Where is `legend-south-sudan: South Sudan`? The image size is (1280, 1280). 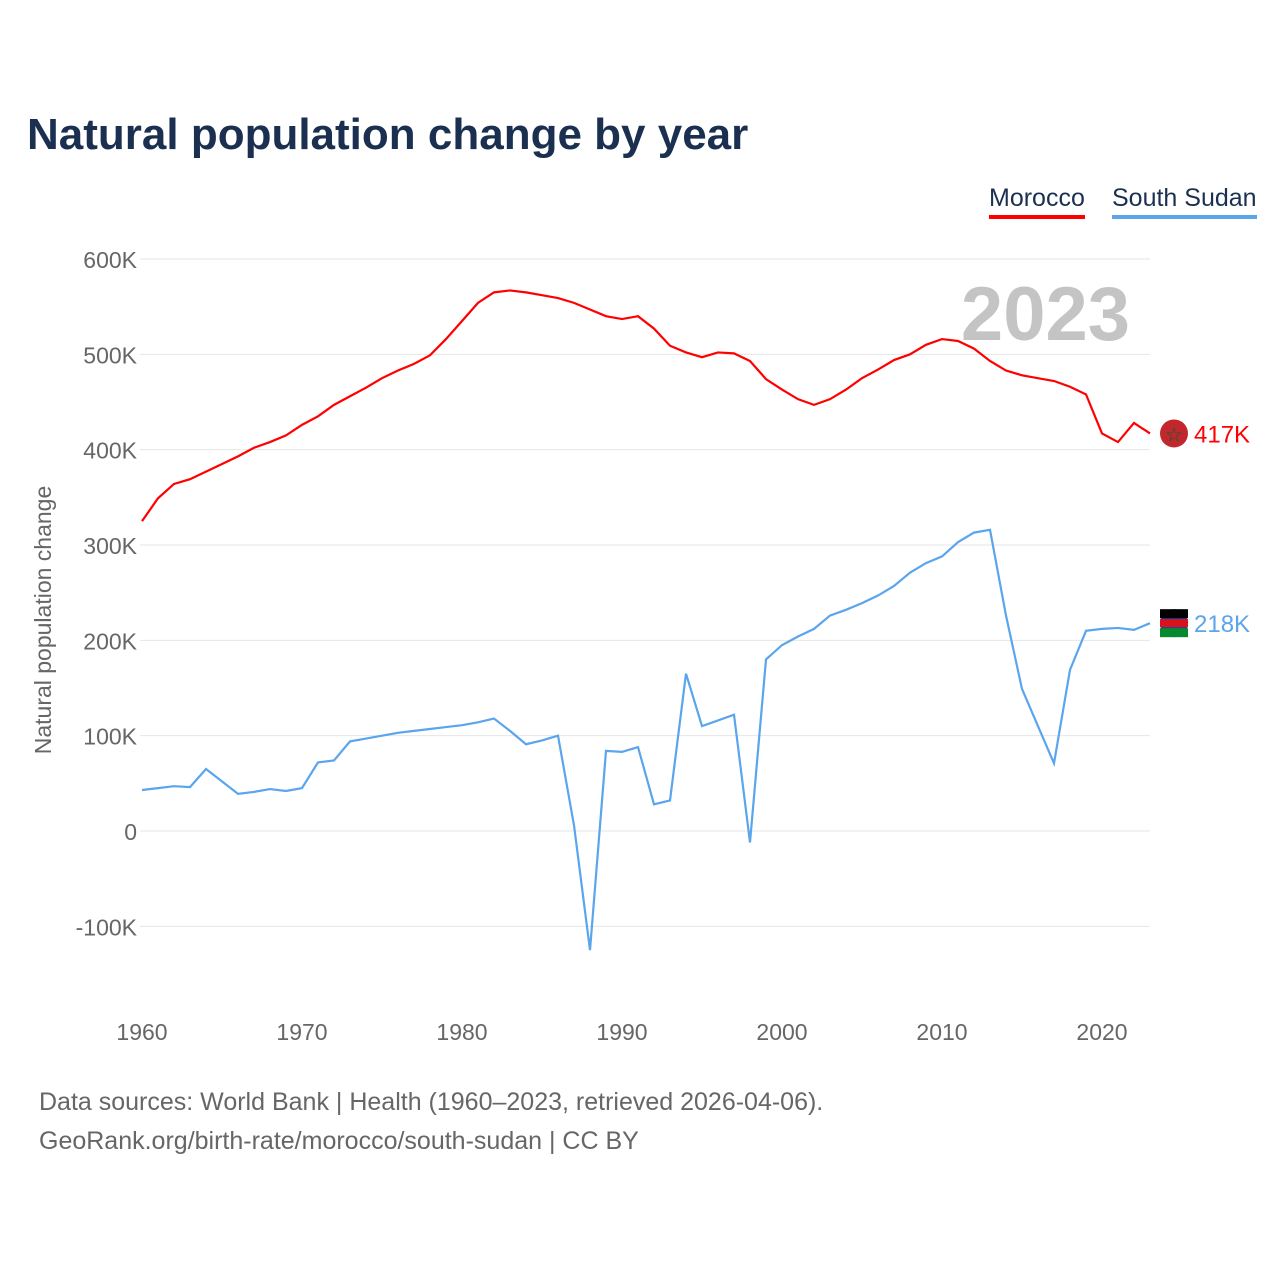 legend-south-sudan: South Sudan is located at coordinates (1184, 201).